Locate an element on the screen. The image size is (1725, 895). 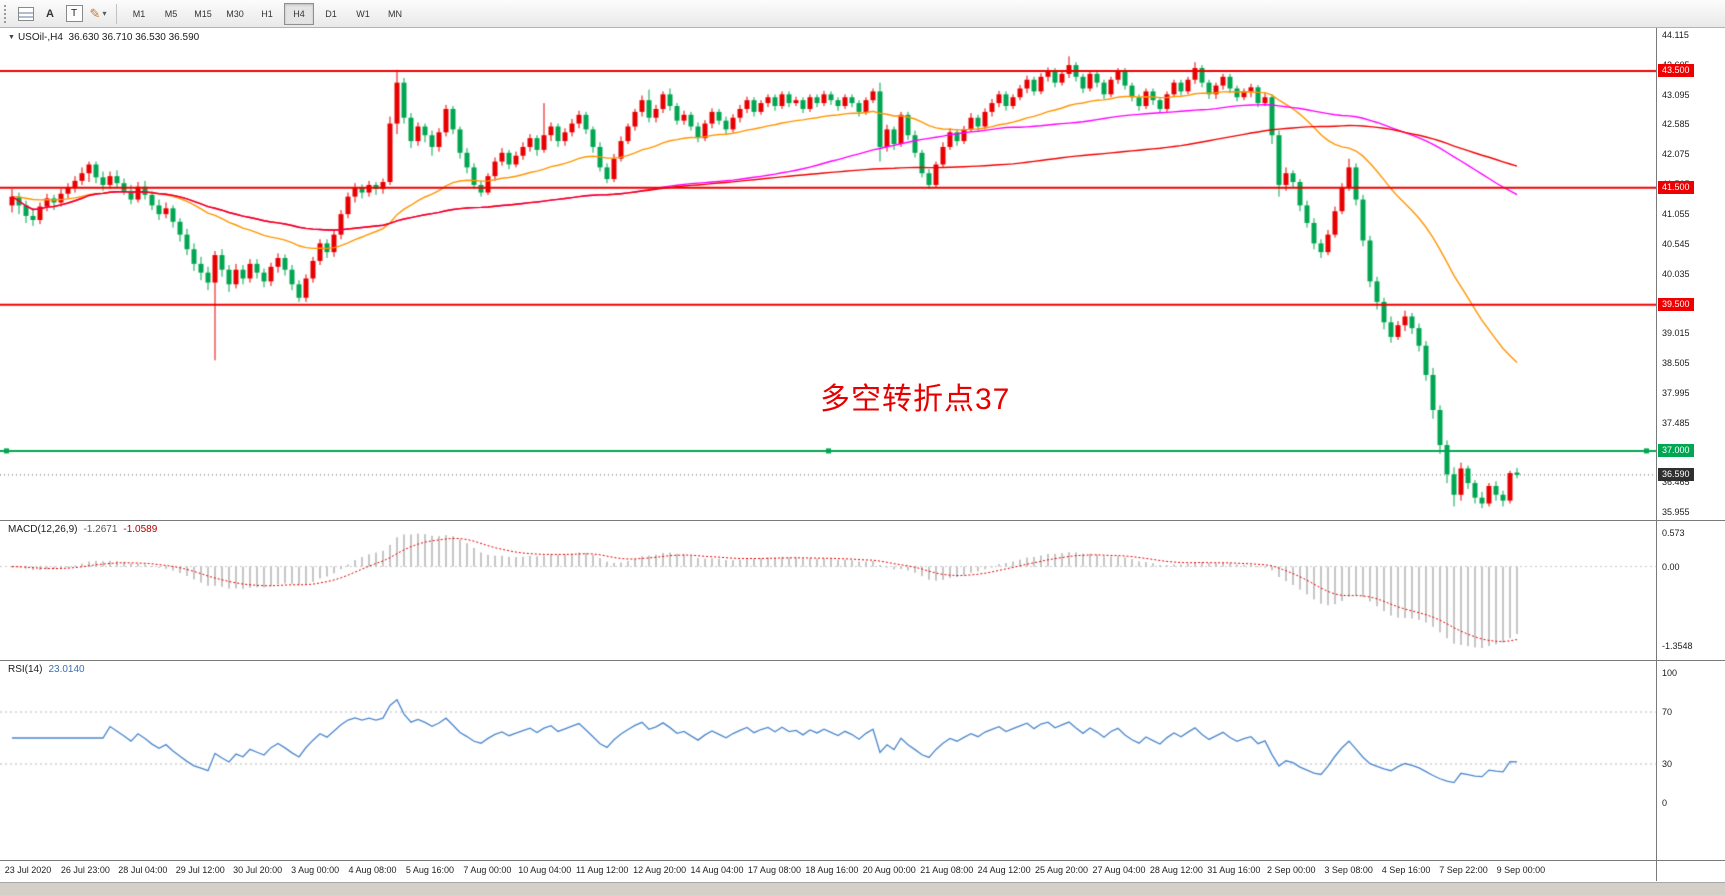
label-tool-button: T is located at coordinates (74, 14).